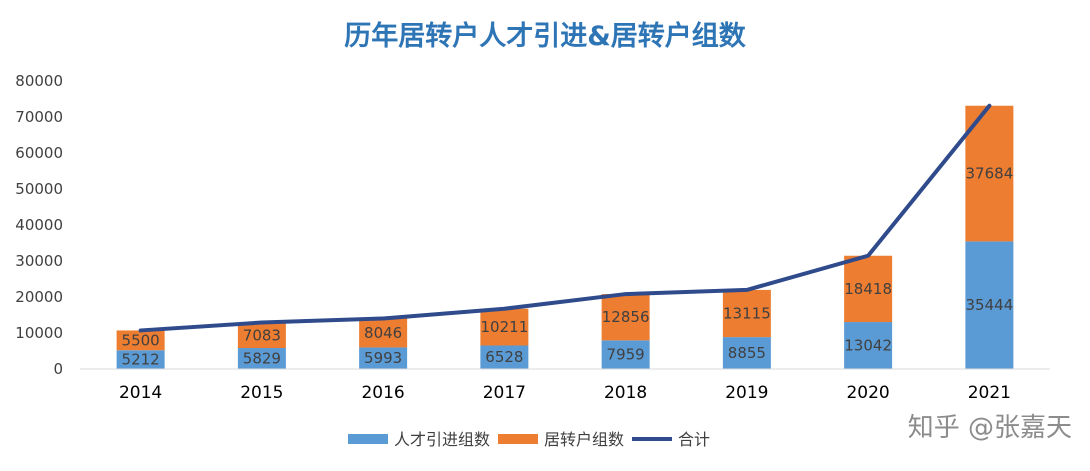 This screenshot has height=471, width=1090. Describe the element at coordinates (39, 81) in the screenshot. I see `y-tick-label: 80000` at that location.